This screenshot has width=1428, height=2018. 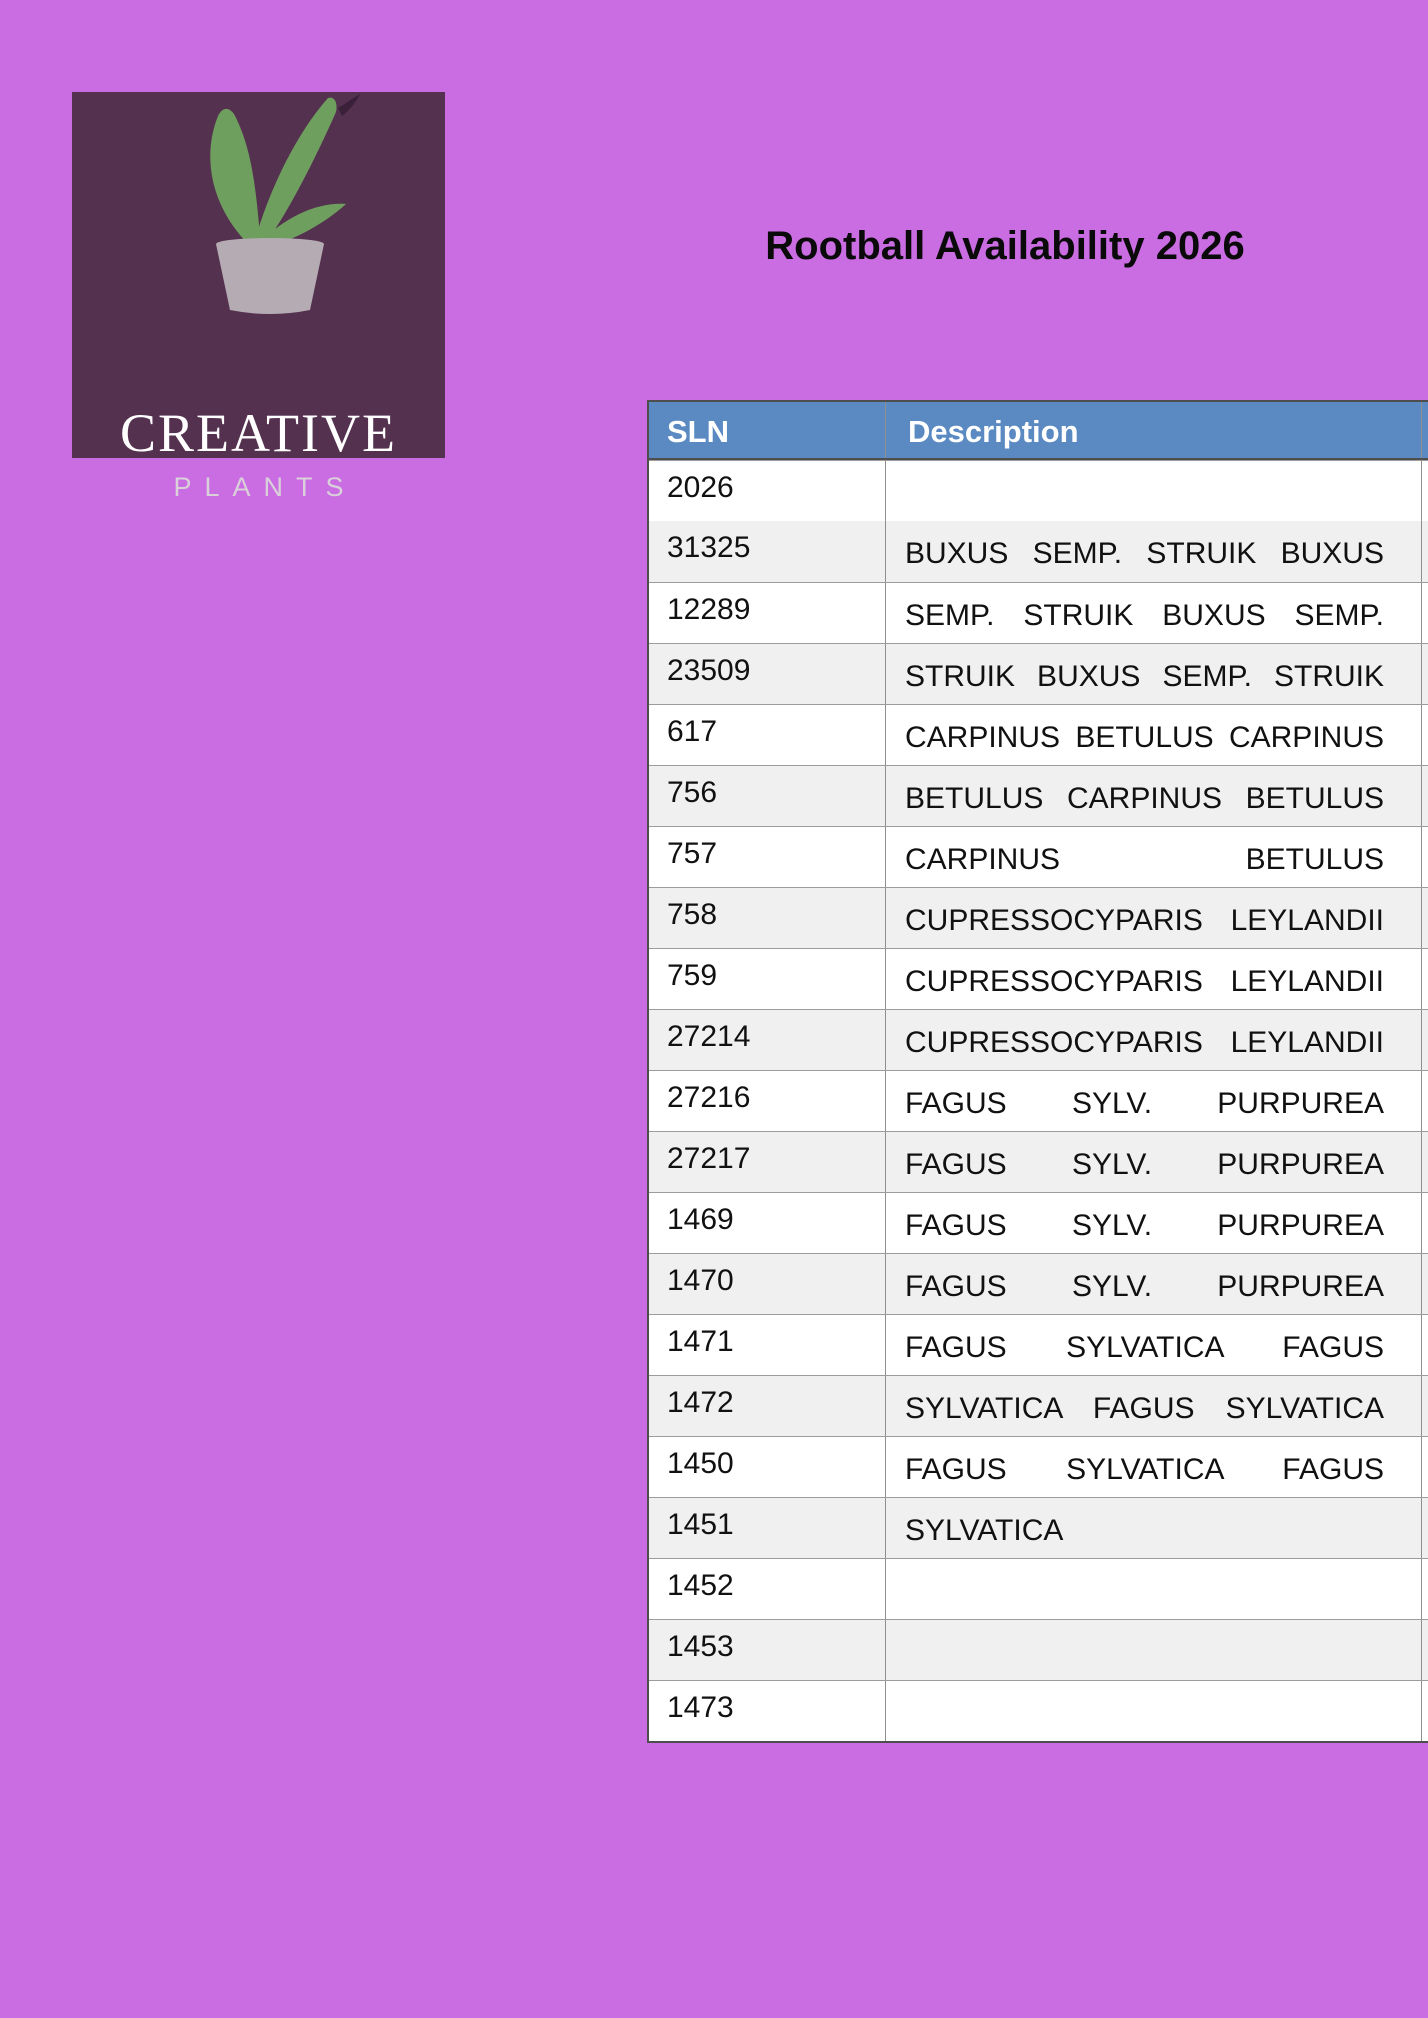 I want to click on table-row: 1452, so click(x=1038, y=1588).